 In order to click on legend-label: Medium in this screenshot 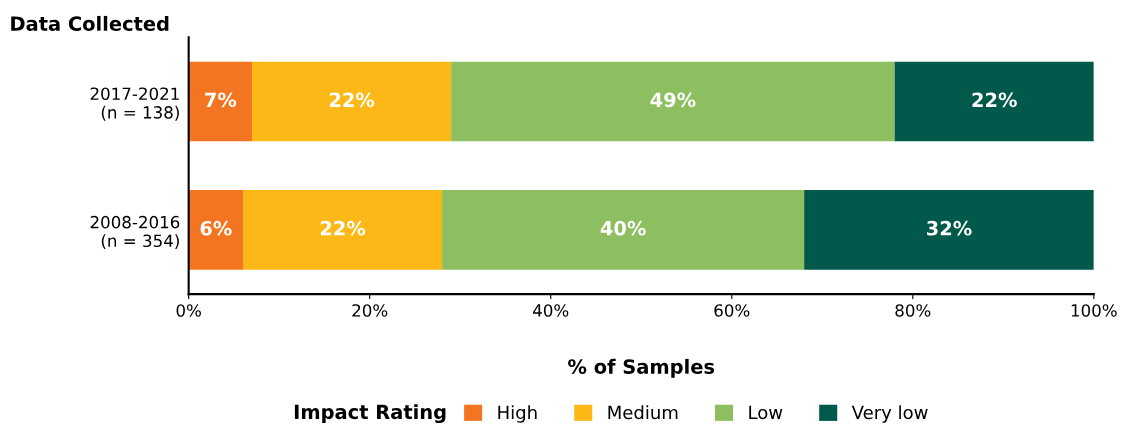, I will do `click(643, 412)`.